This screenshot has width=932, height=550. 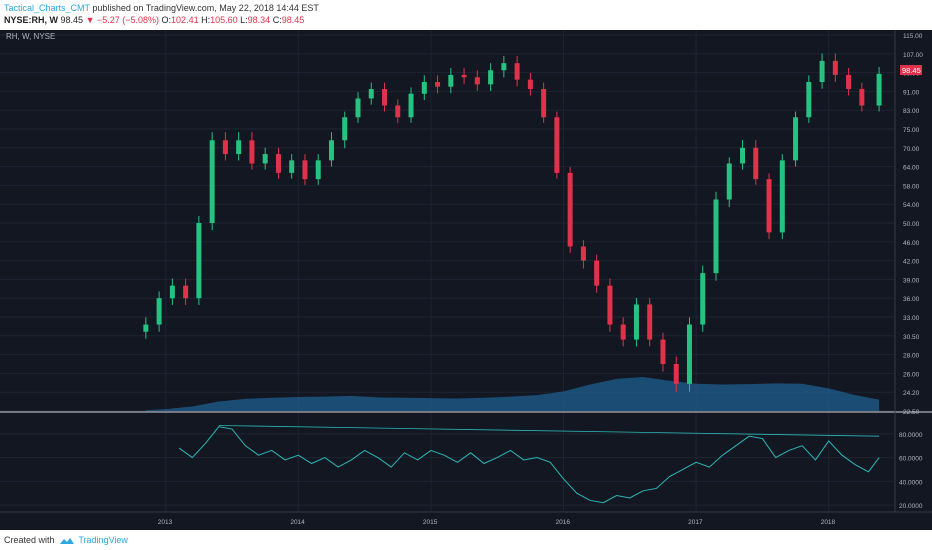 I want to click on indicator-pane, so click(x=529, y=464).